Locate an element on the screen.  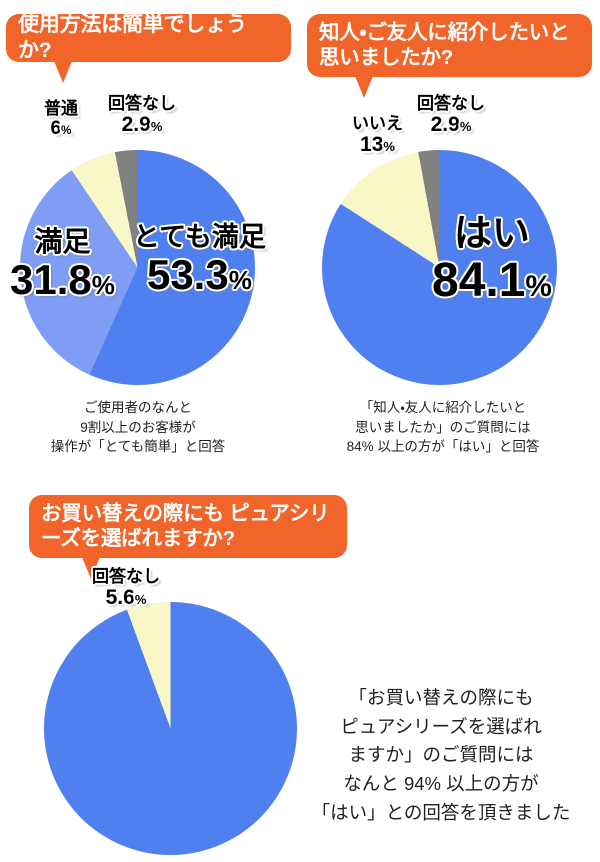
question-bubble-3-text: お買い替えの際にも ピュアシリーズを選ばれますか? is located at coordinates (185, 526).